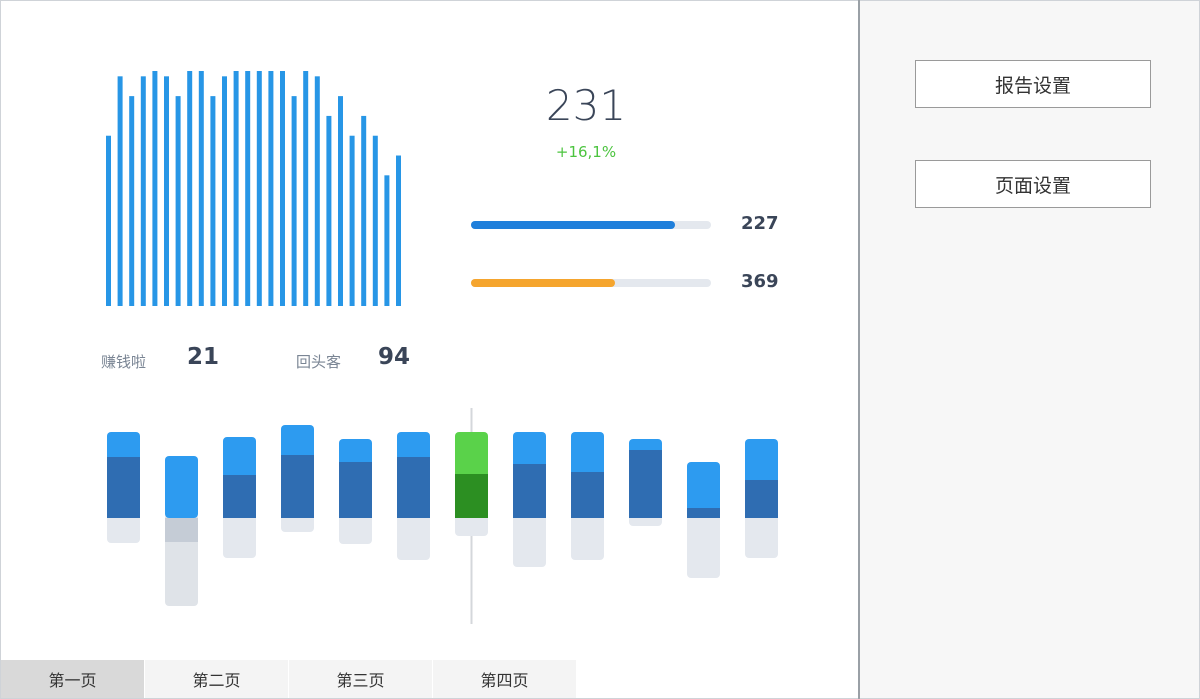 The height and width of the screenshot is (699, 1200). I want to click on progress-value-2: 369, so click(760, 281).